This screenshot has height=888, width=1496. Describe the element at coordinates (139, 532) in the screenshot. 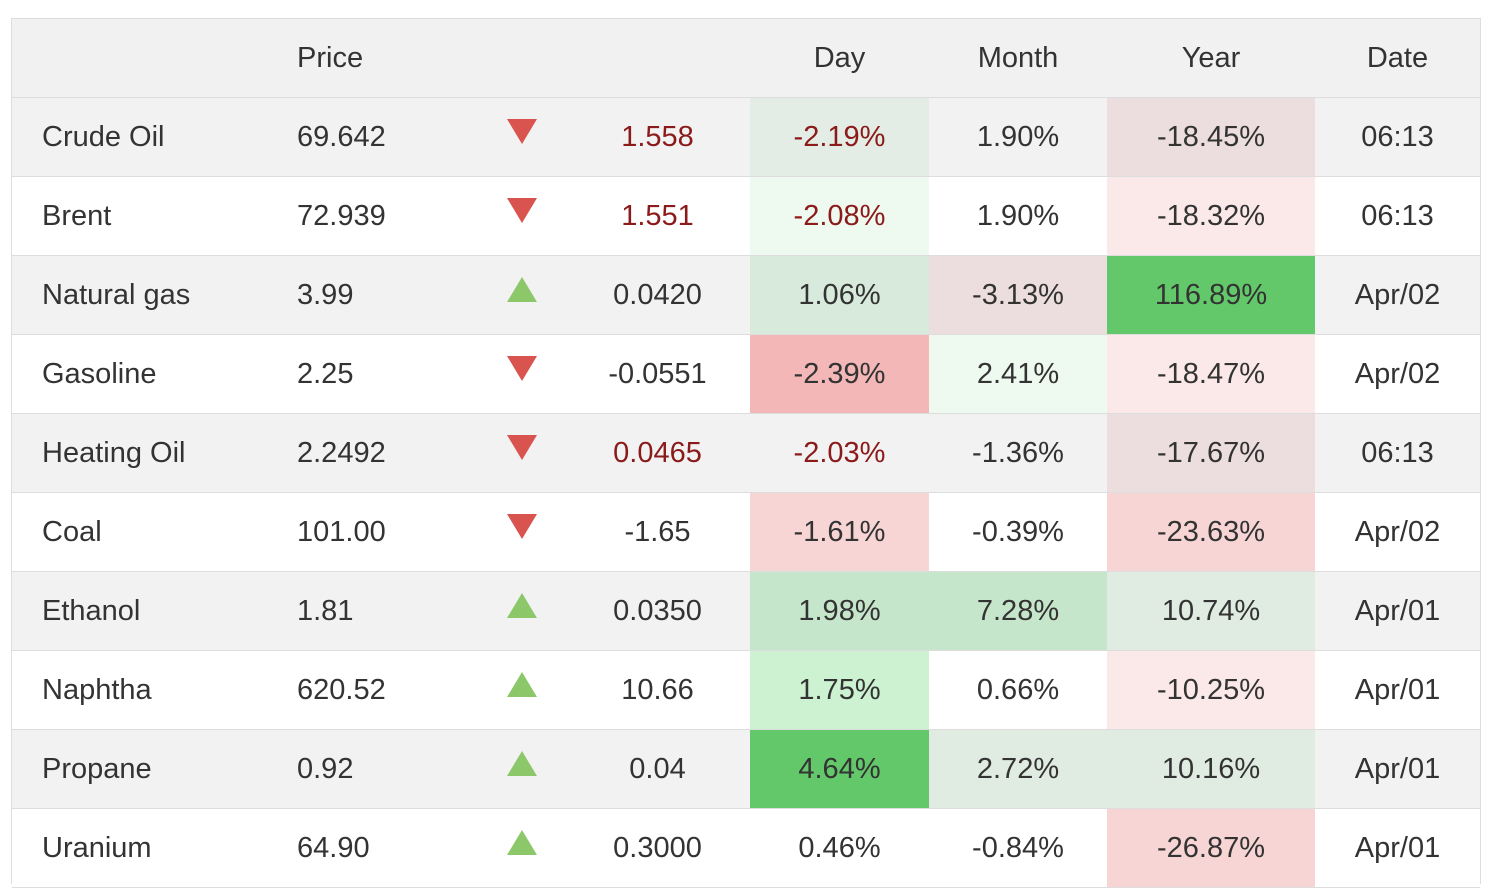

I see `commodity-name-link: Coal` at that location.